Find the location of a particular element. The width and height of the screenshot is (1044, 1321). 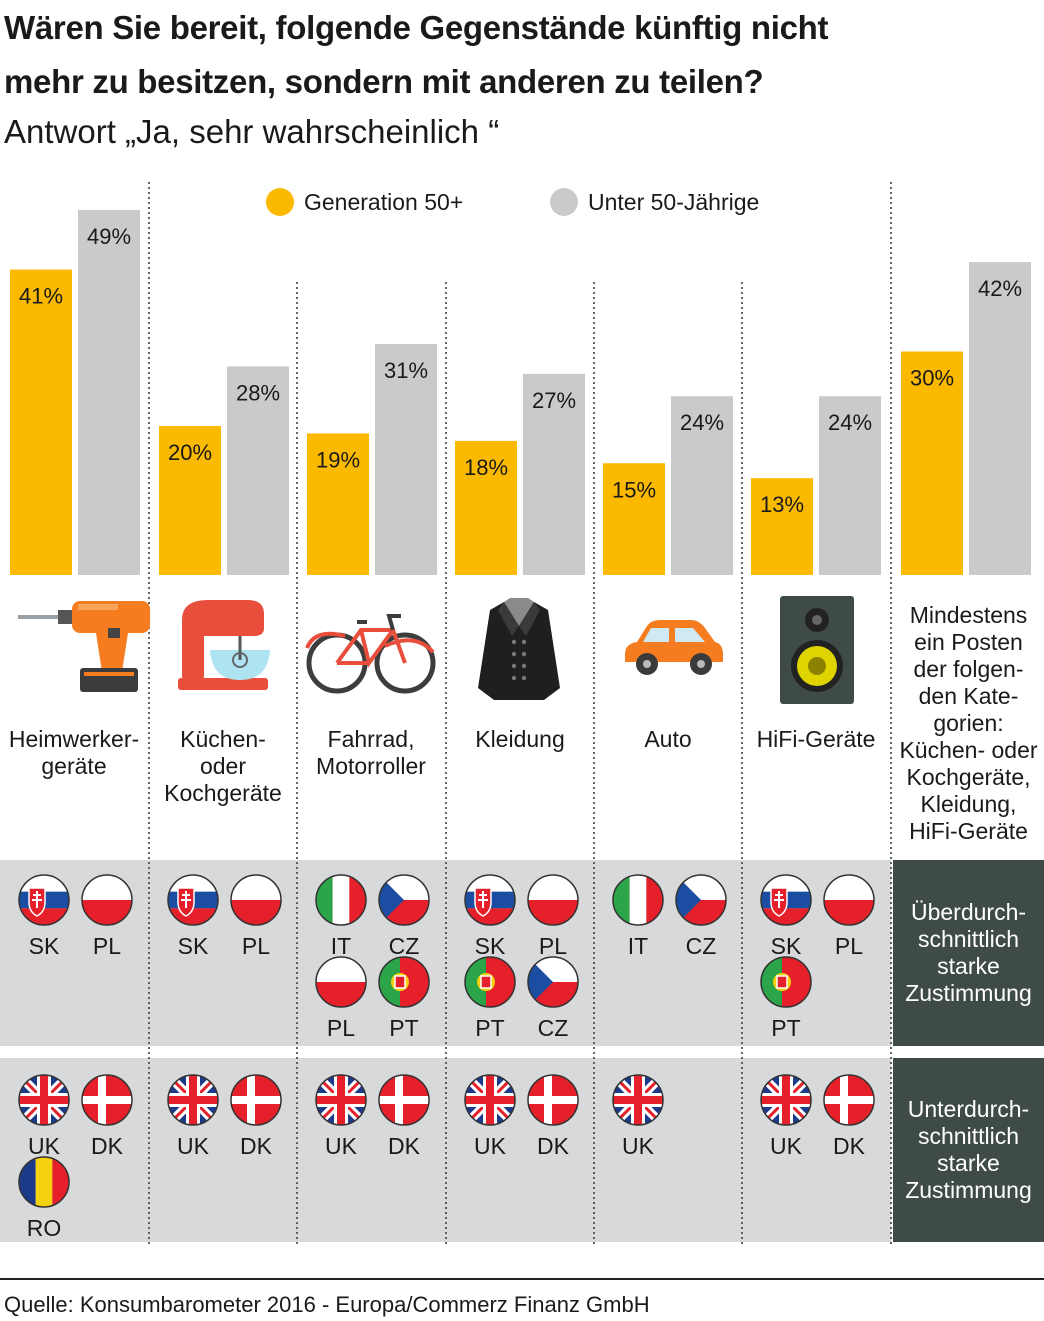

legend-item: Generation 50+ is located at coordinates (364, 202).